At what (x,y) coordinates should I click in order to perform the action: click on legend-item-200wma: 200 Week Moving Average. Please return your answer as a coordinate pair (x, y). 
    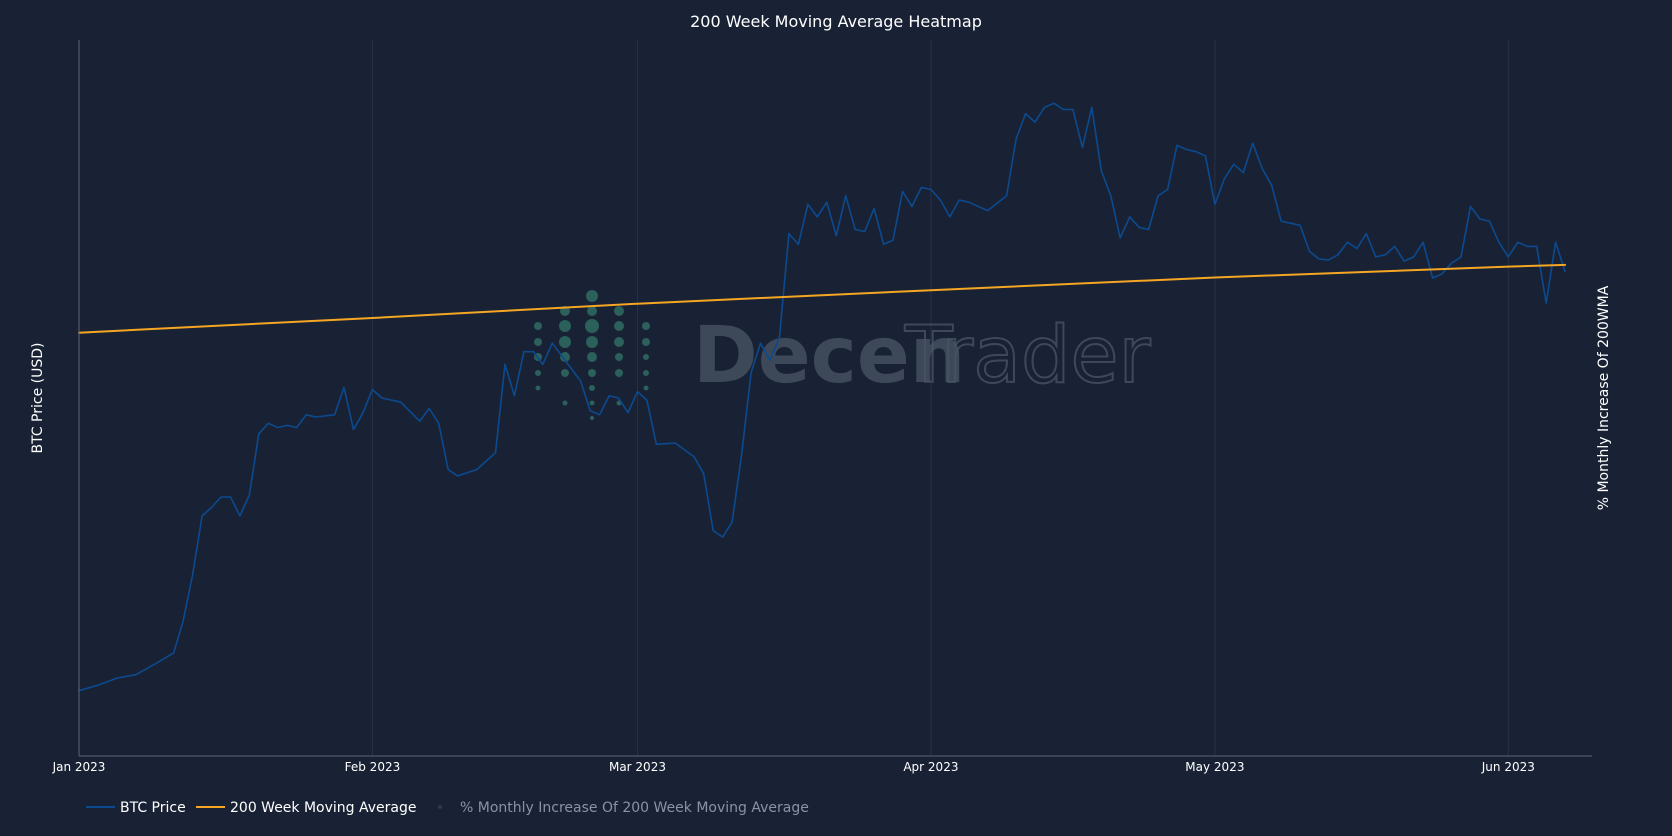
    Looking at the image, I should click on (306, 808).